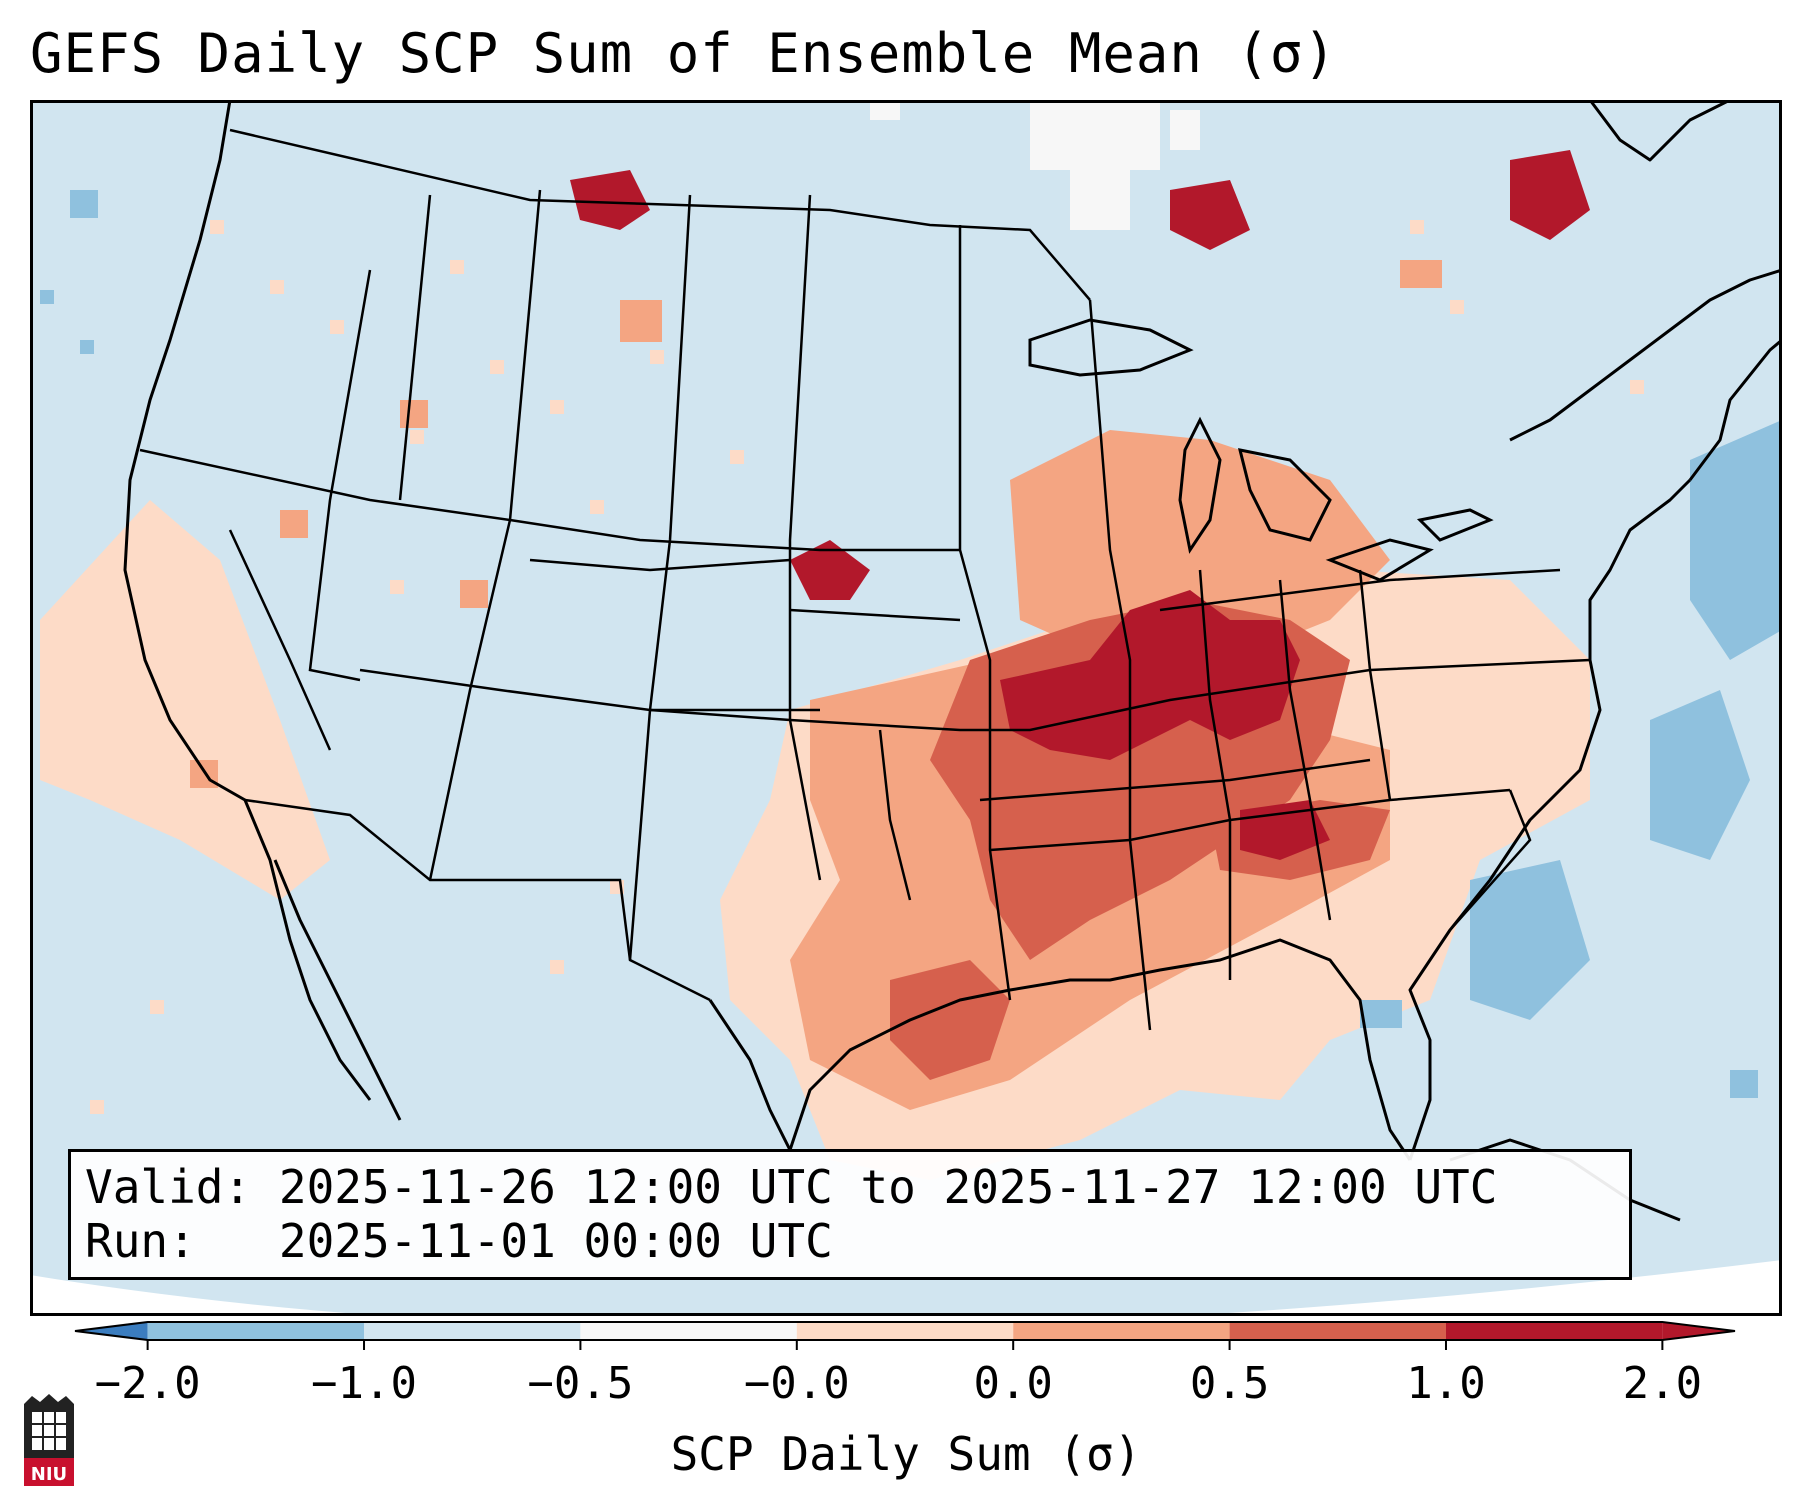 Image resolution: width=1803 pixels, height=1506 pixels. Describe the element at coordinates (1698, 1331) in the screenshot. I see `colorbar-extend-high` at that location.